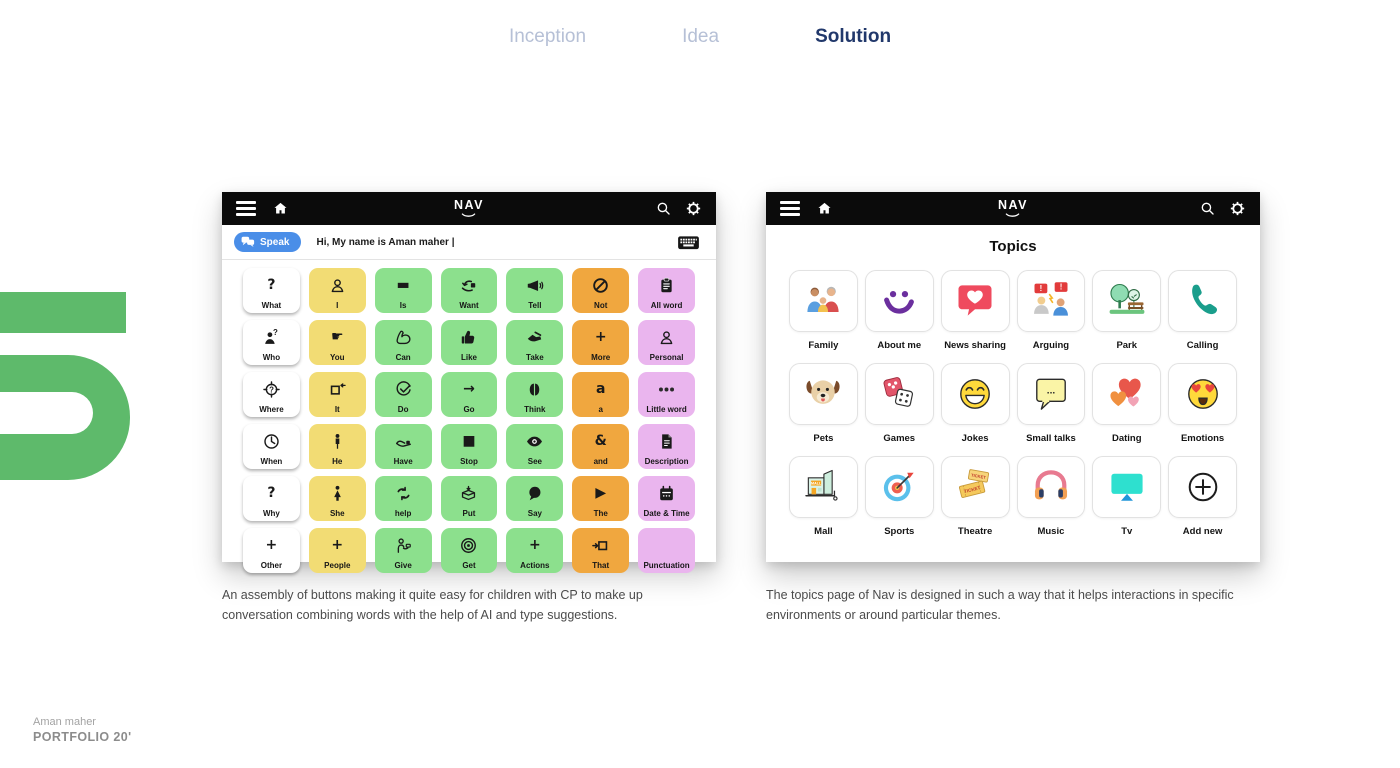 The image size is (1400, 768). What do you see at coordinates (535, 290) in the screenshot?
I see `word-button-tell: Tell` at bounding box center [535, 290].